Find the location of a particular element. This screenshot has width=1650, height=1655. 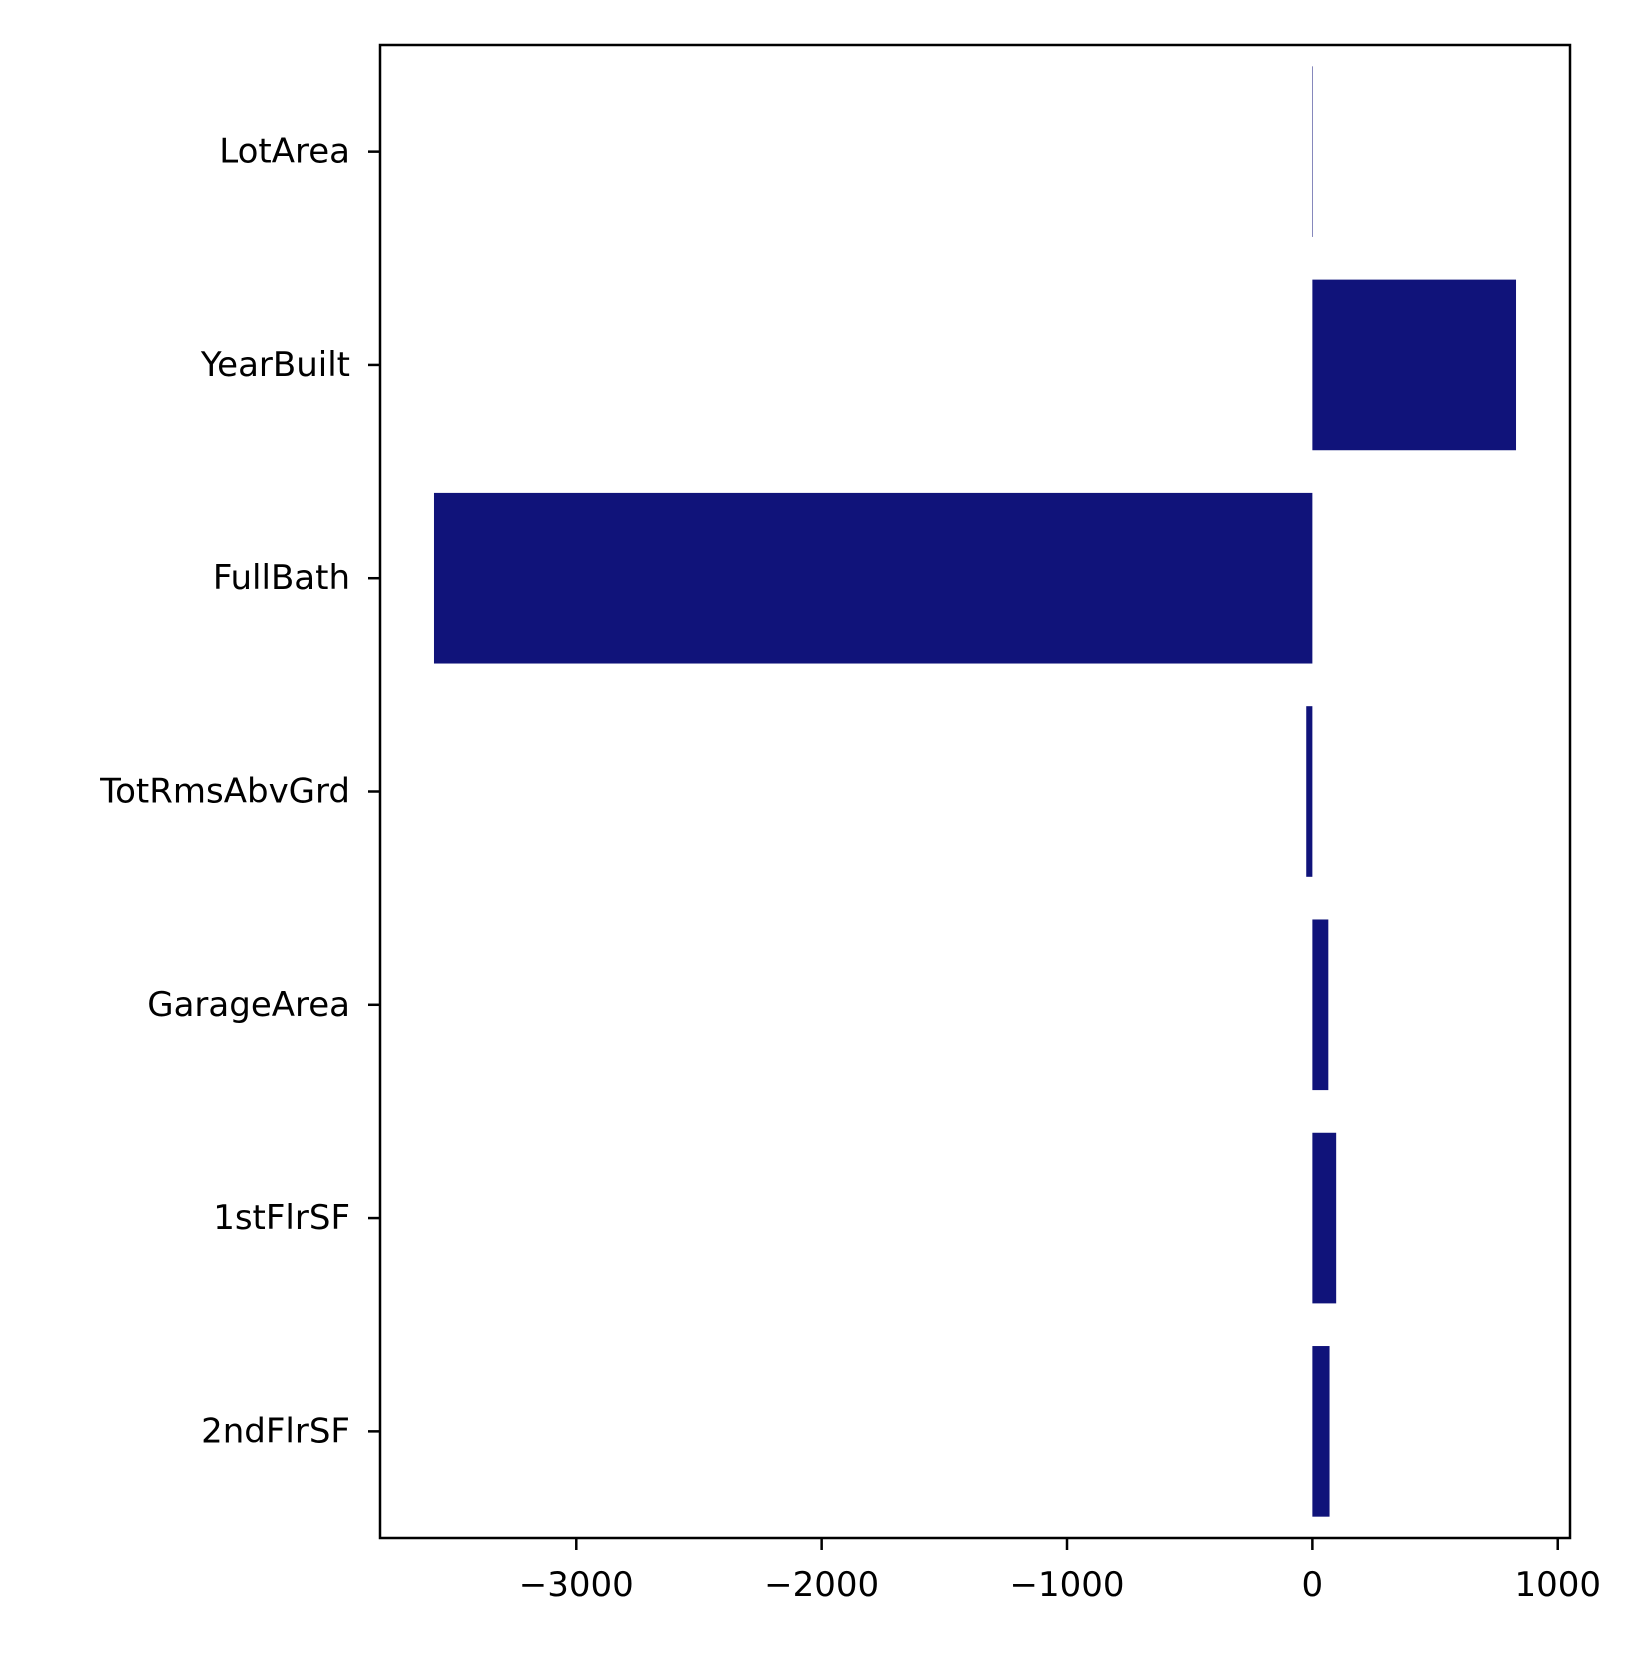

x-tick-label: 1000 is located at coordinates (1557, 1585).